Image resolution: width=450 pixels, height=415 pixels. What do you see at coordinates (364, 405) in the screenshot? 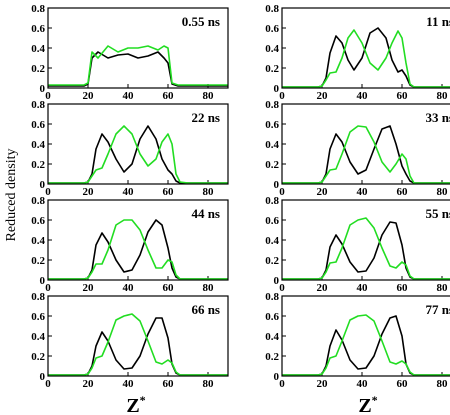
I see `x-axis-title-right-main: Z` at bounding box center [364, 405].